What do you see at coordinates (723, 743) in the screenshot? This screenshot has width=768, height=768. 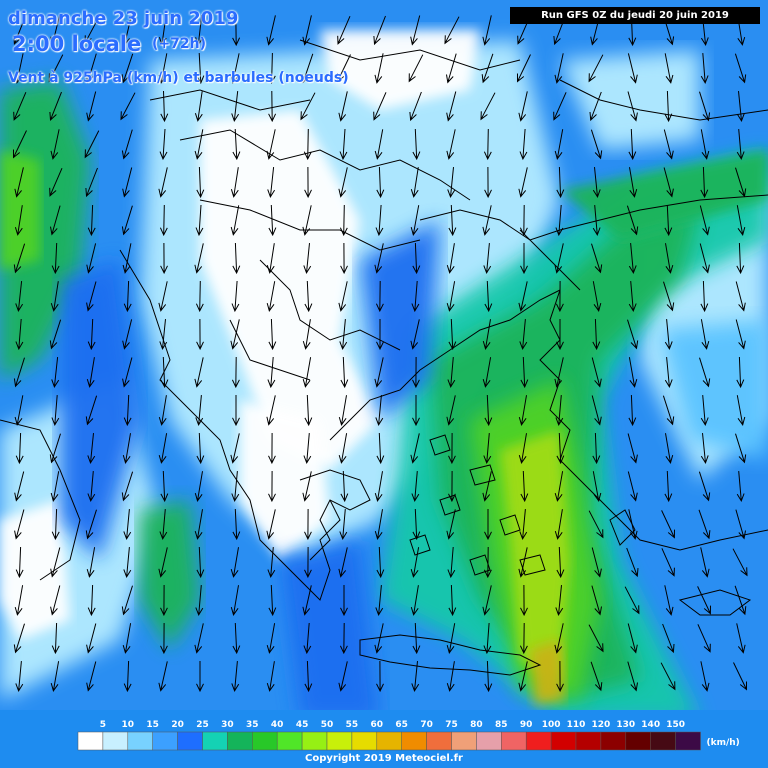 I see `legend-unit: (km/h)` at bounding box center [723, 743].